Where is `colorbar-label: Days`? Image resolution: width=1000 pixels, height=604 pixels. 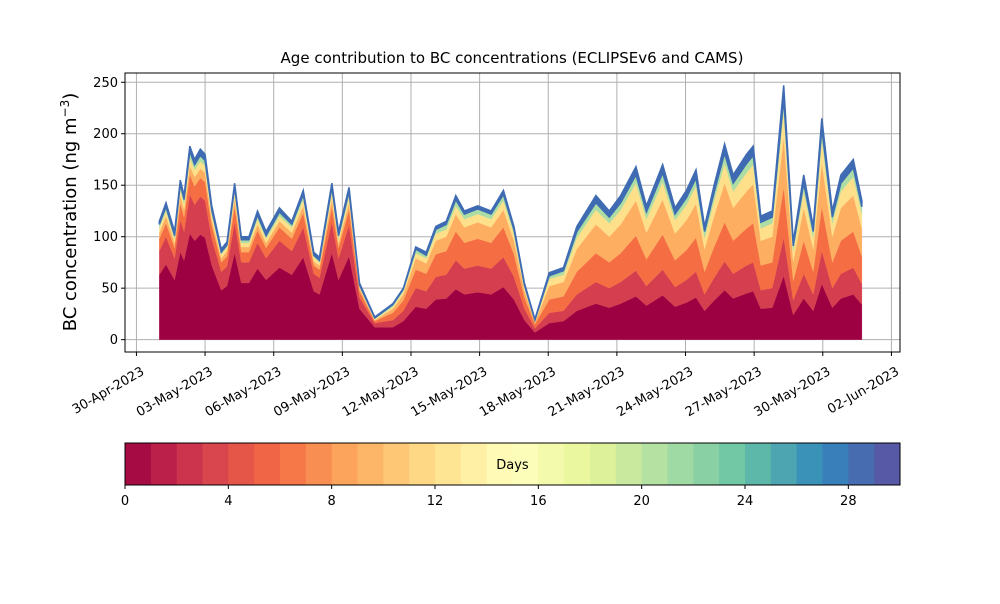
colorbar-label: Days is located at coordinates (512, 465).